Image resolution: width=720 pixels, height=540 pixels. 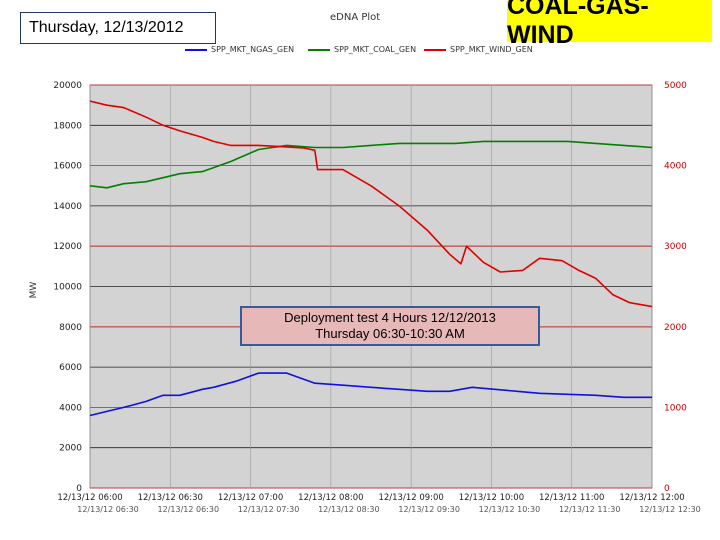 I want to click on y2-tick-label: 5000, so click(x=675, y=86).